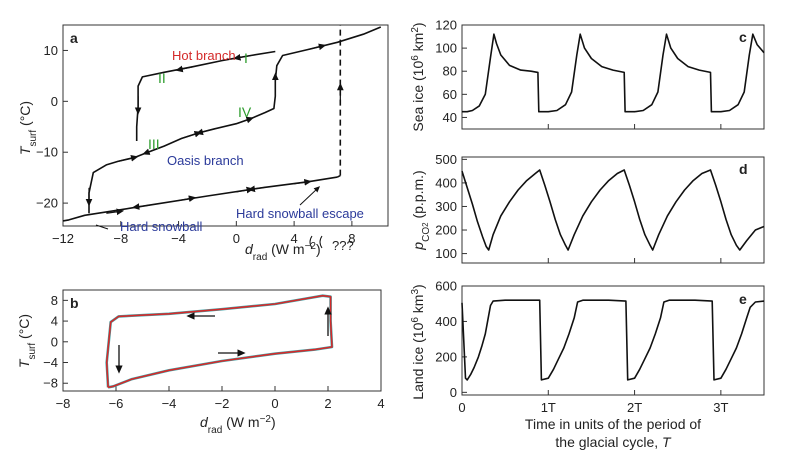 Image resolution: width=787 pixels, height=455 pixels. What do you see at coordinates (50, 383) in the screenshot?
I see `y-tick-label: −8` at bounding box center [50, 383].